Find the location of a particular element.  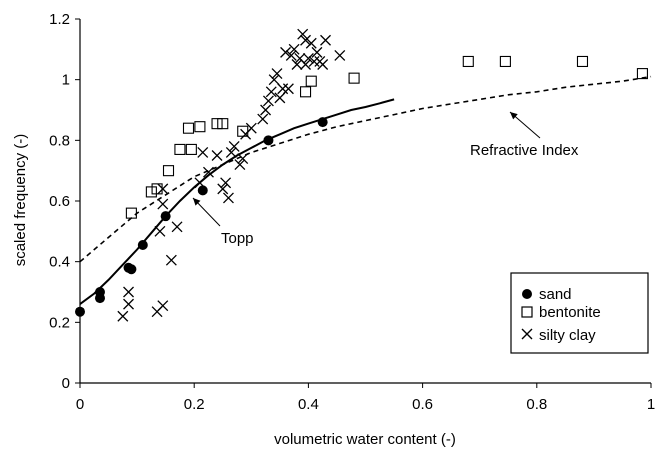

legend-bentonite-label: bentonite is located at coordinates (570, 312).